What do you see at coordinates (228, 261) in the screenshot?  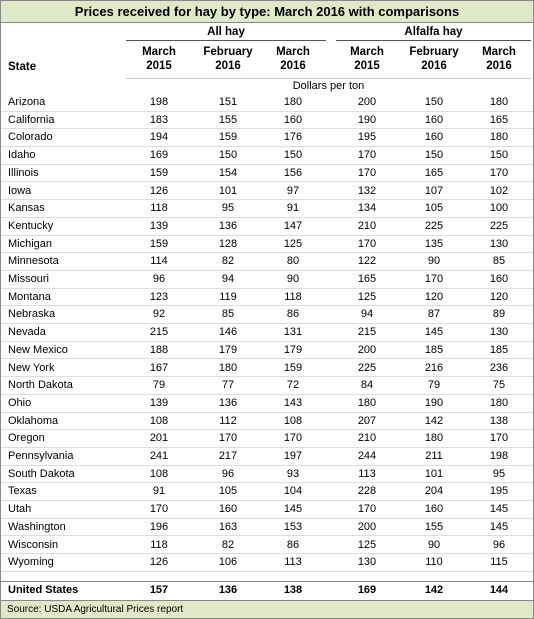 I see `price-cell: 82` at bounding box center [228, 261].